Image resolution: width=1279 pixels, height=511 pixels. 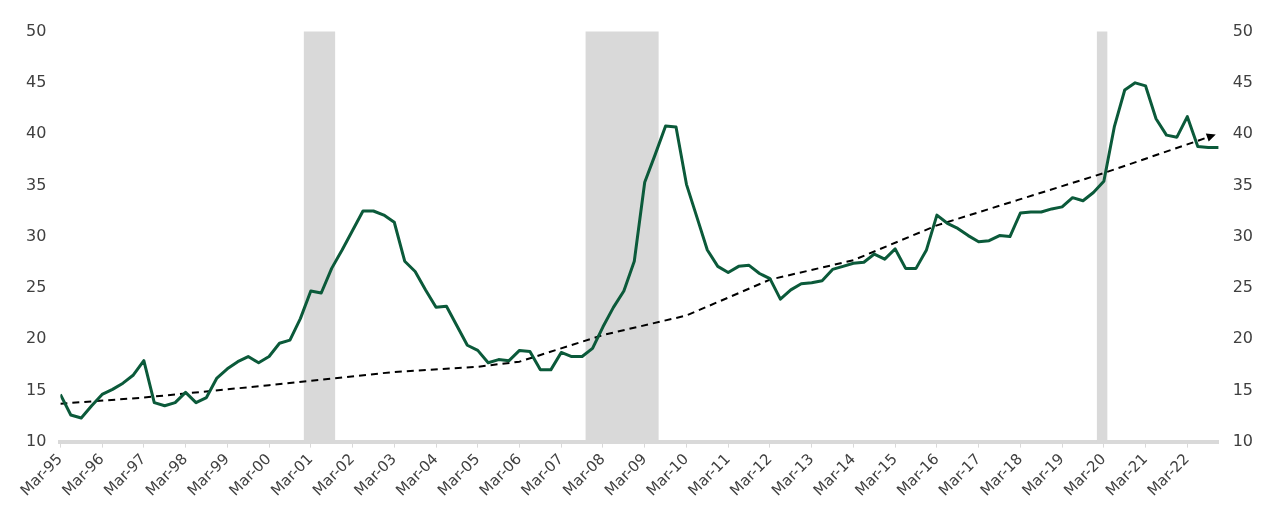 What do you see at coordinates (36, 30) in the screenshot?
I see `y-tick-label: 50` at bounding box center [36, 30].